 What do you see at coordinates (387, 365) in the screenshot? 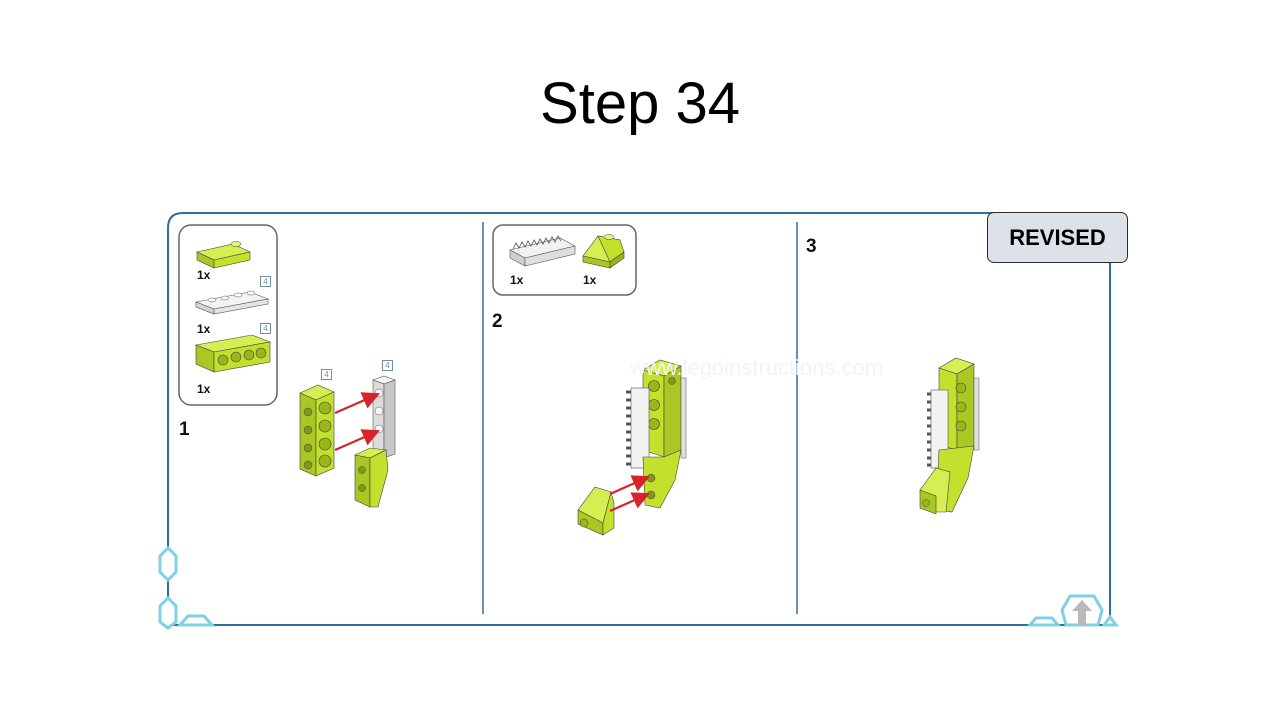
I see `size-tag-assembly-plate: 4` at bounding box center [387, 365].